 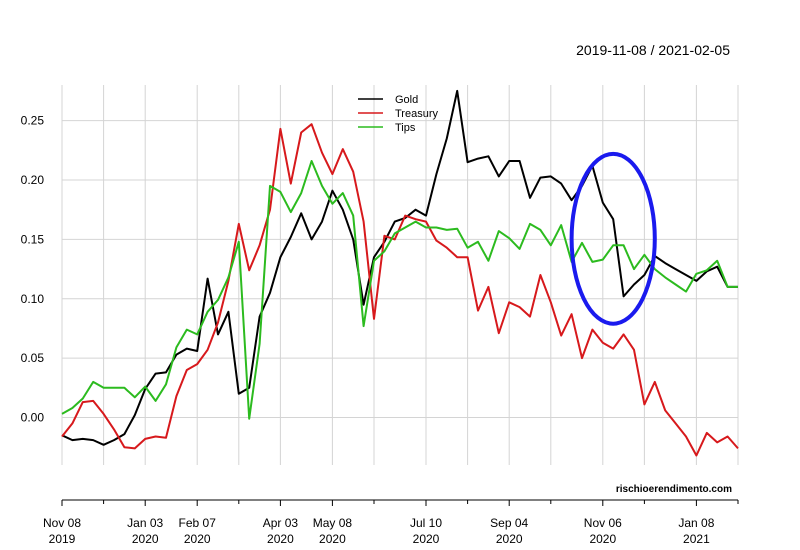 I want to click on x-tick-label-year: 2021, so click(x=696, y=539).